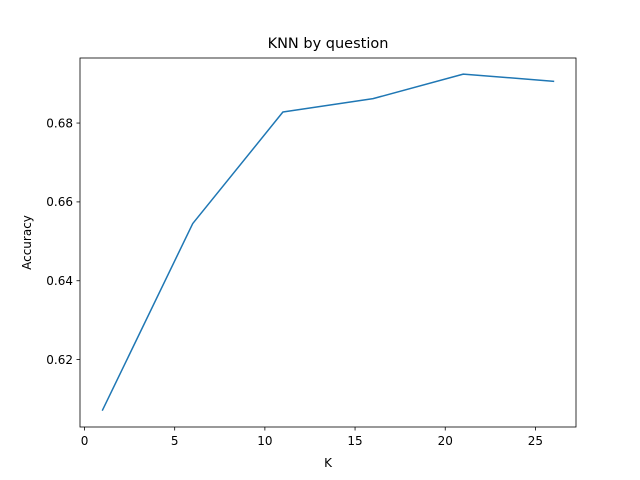 The image size is (640, 480). What do you see at coordinates (59, 281) in the screenshot?
I see `y-tick-label: 0.64` at bounding box center [59, 281].